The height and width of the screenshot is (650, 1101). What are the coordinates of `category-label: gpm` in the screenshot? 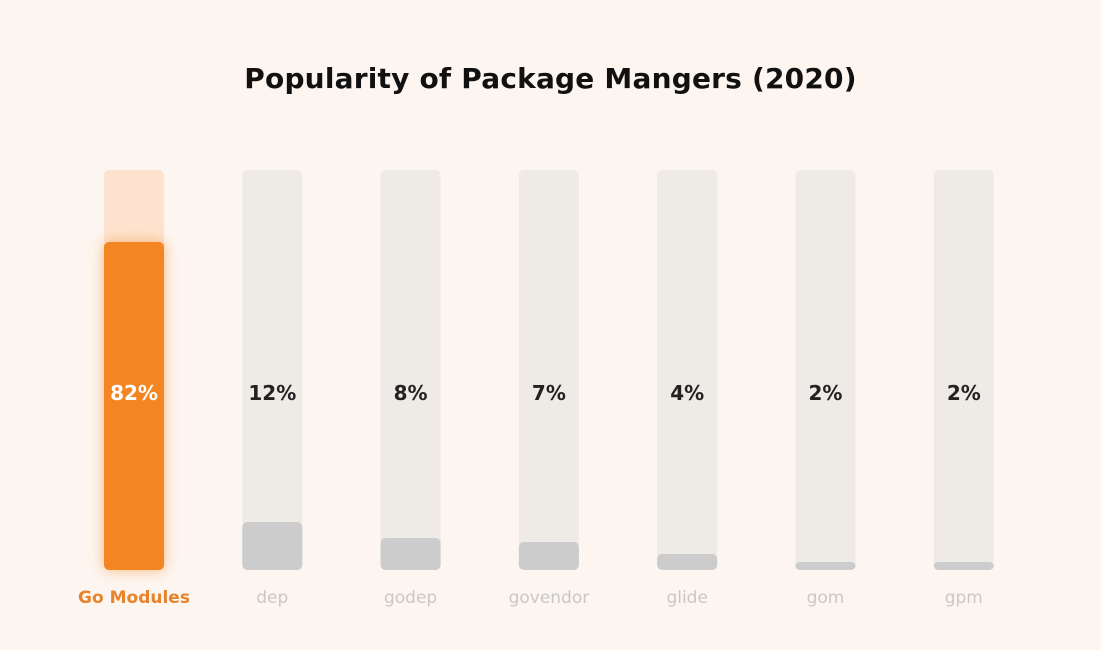 It's located at (964, 598).